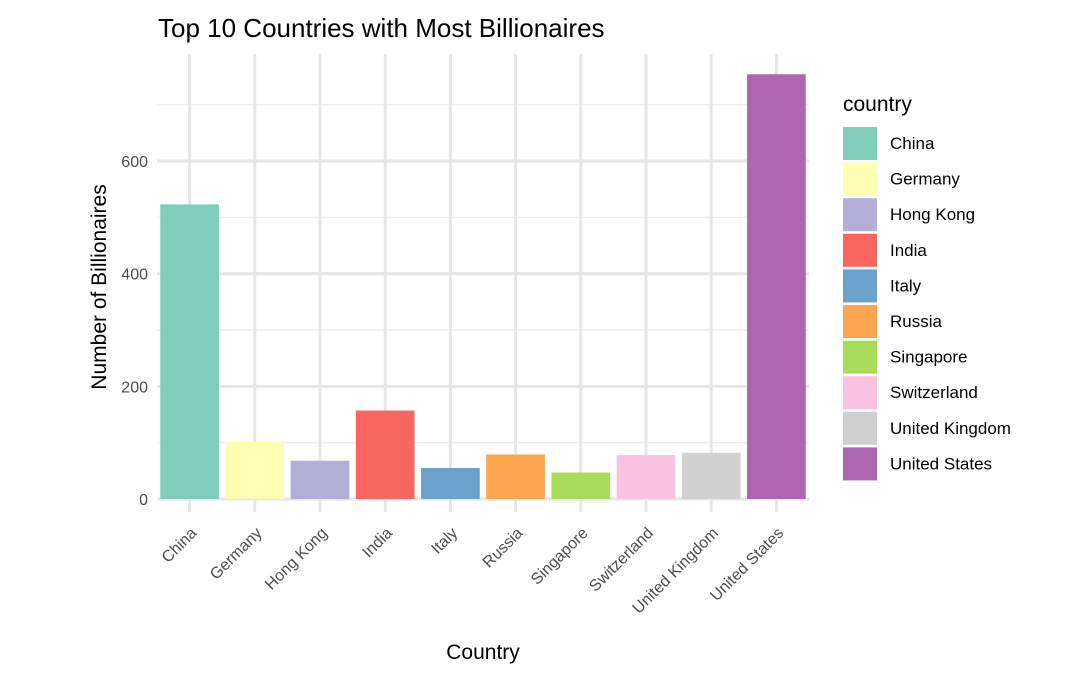 The height and width of the screenshot is (674, 1080). What do you see at coordinates (950, 428) in the screenshot?
I see `legend-label: United Kingdom` at bounding box center [950, 428].